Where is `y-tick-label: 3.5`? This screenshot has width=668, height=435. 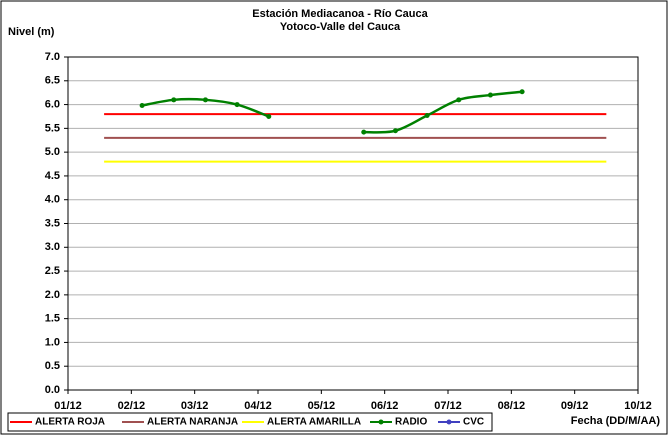 y-tick-label: 3.5 is located at coordinates (52, 223).